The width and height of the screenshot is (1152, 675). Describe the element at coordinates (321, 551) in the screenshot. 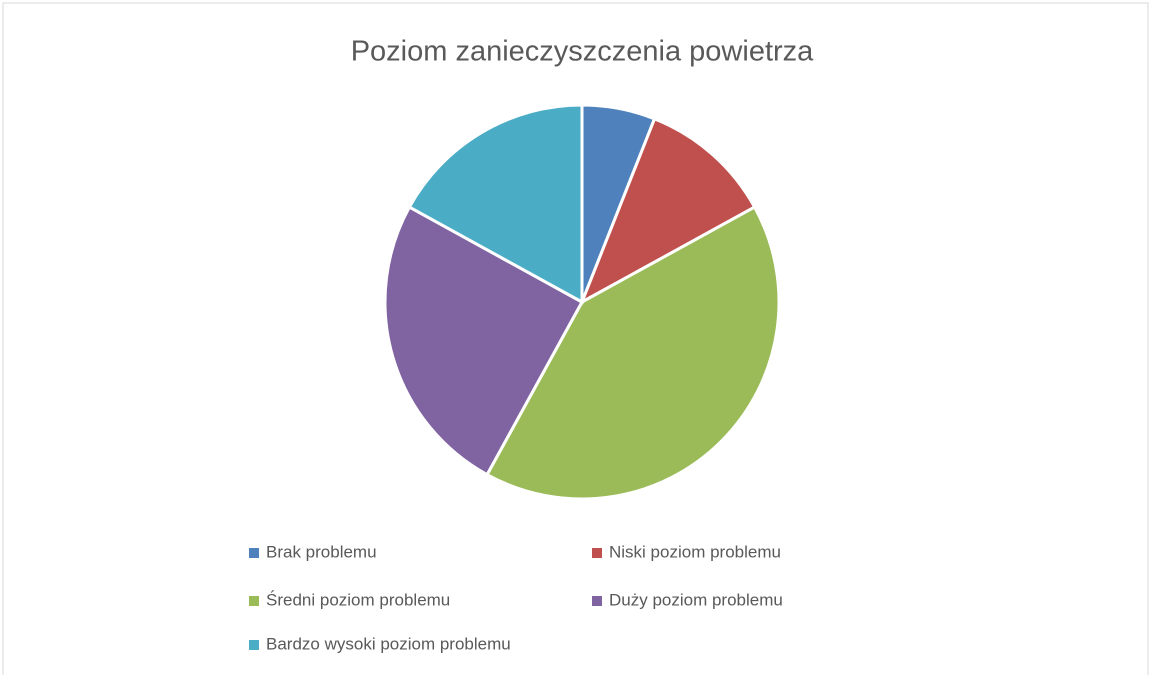

I see `legend-label: Brak problemu` at that location.